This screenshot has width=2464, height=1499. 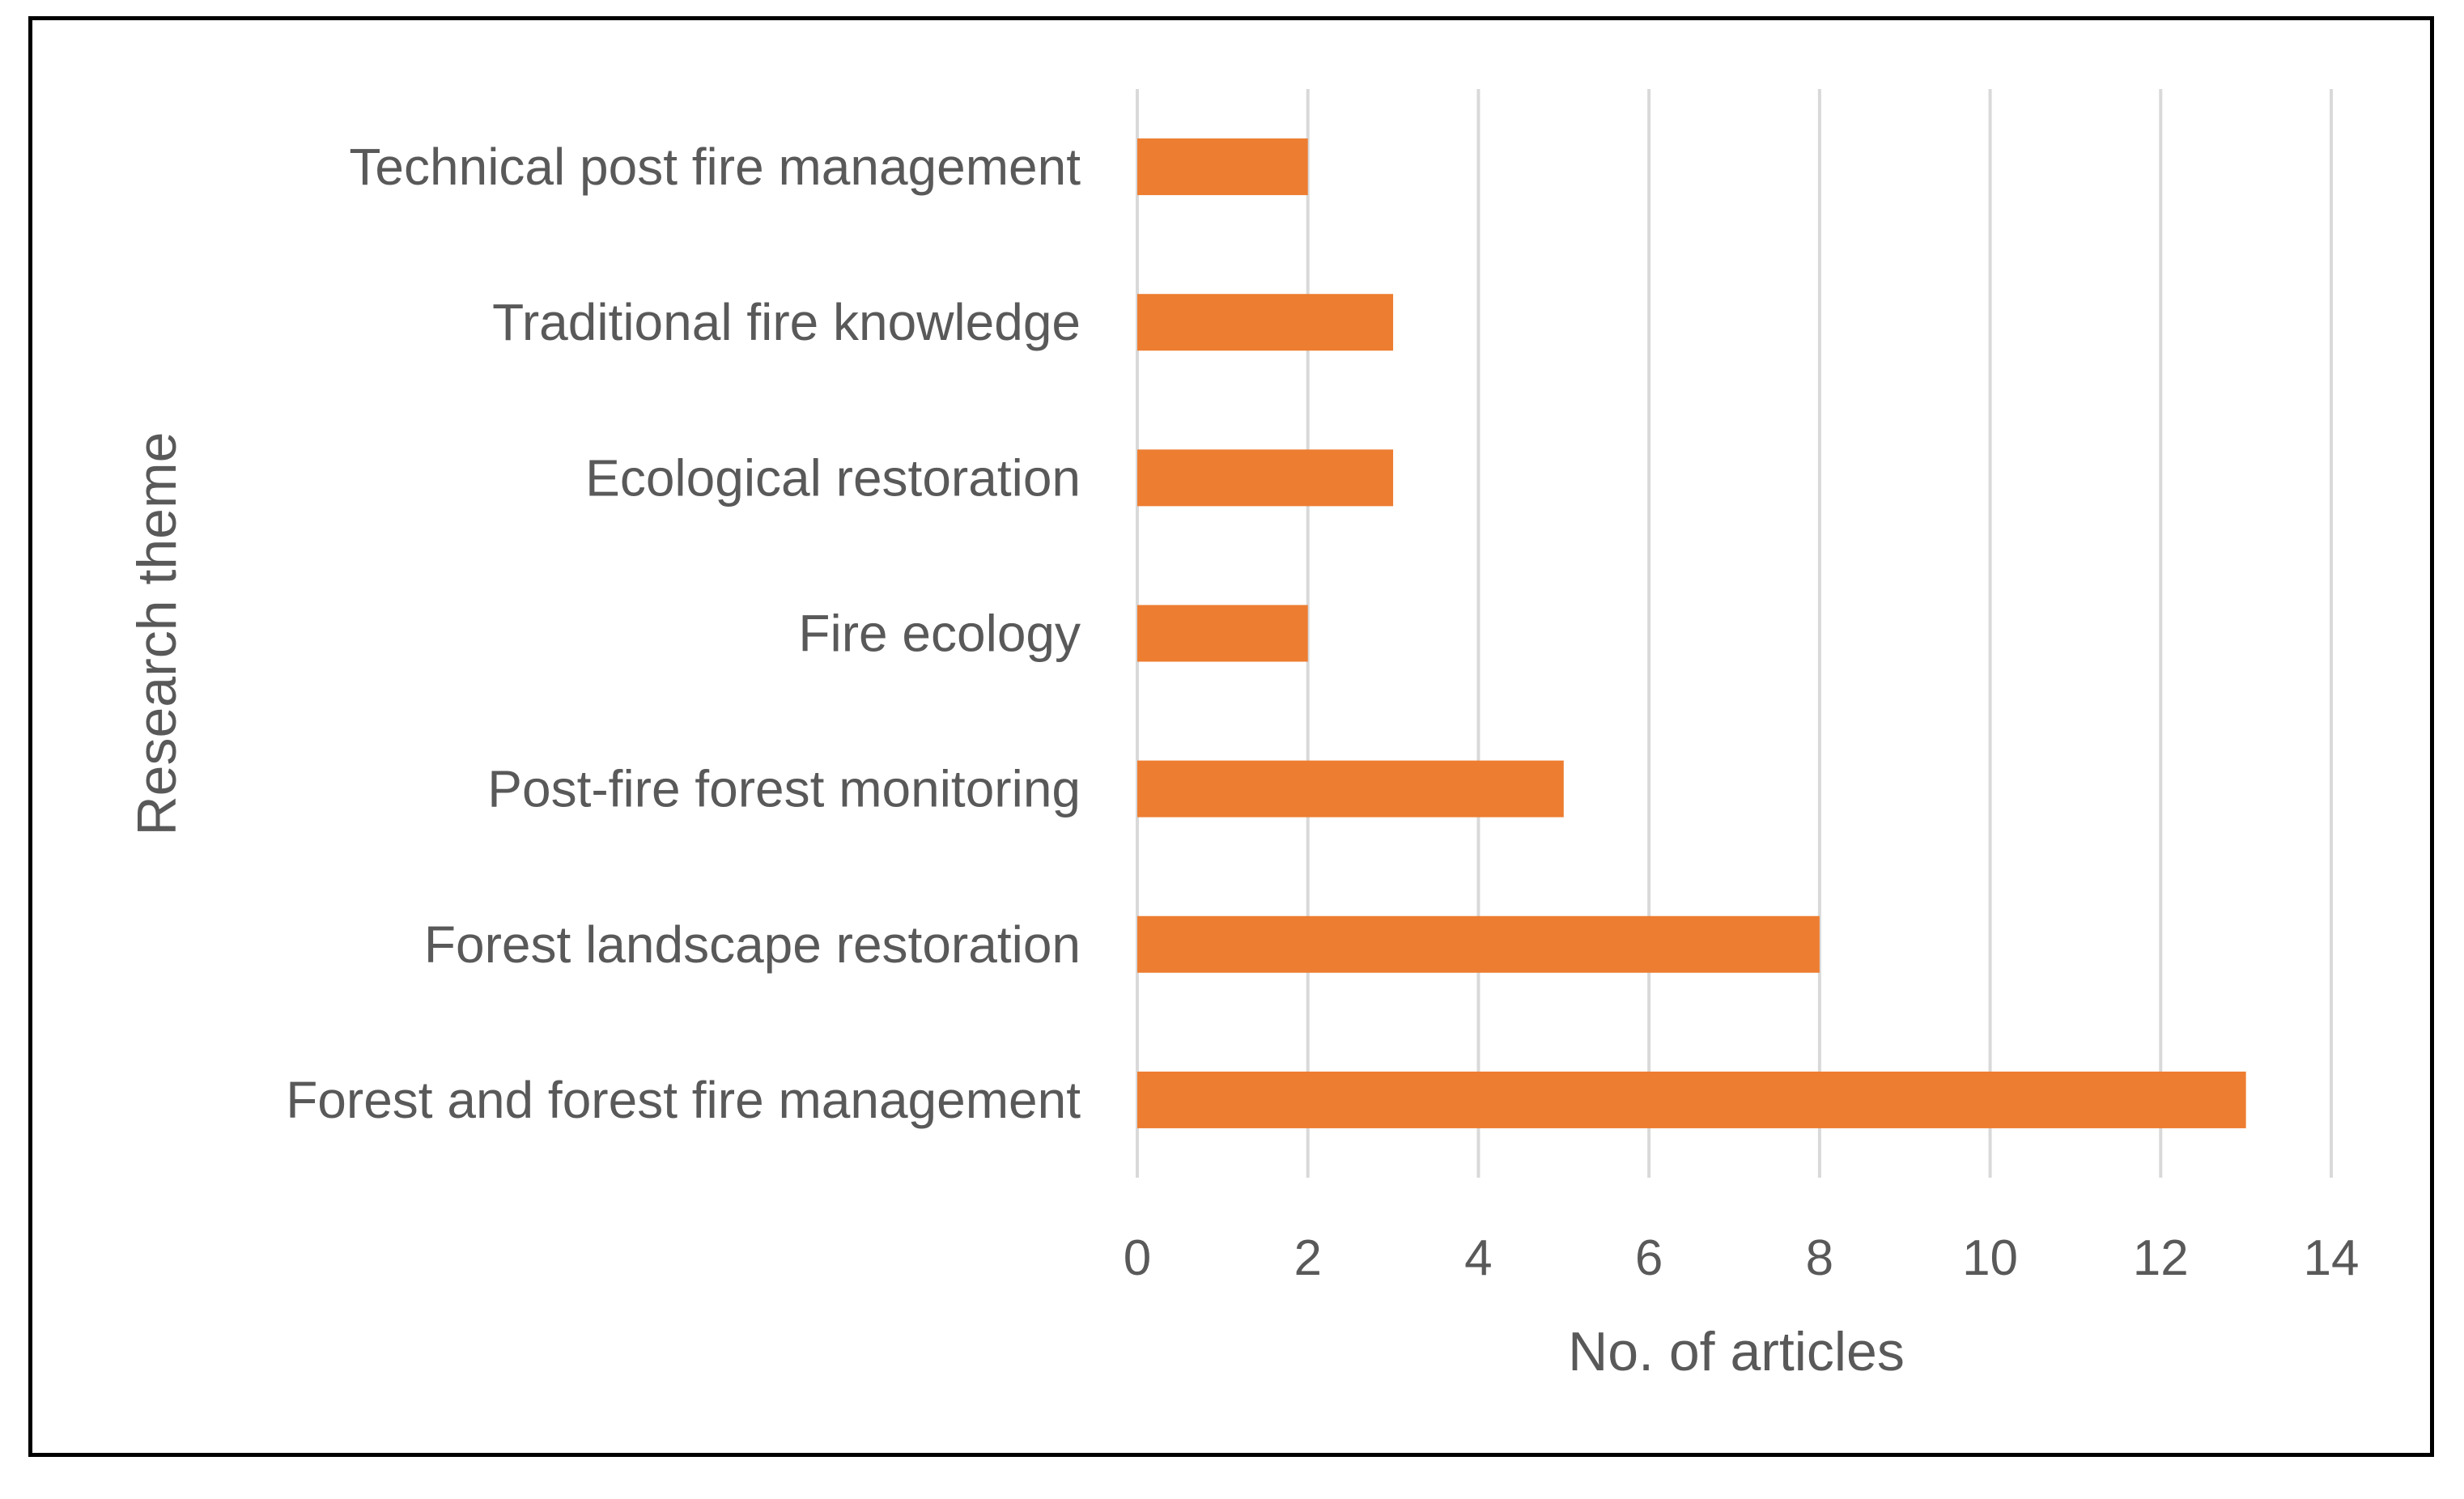 What do you see at coordinates (784, 789) in the screenshot?
I see `category-label: Post-fire forest monitoring` at bounding box center [784, 789].